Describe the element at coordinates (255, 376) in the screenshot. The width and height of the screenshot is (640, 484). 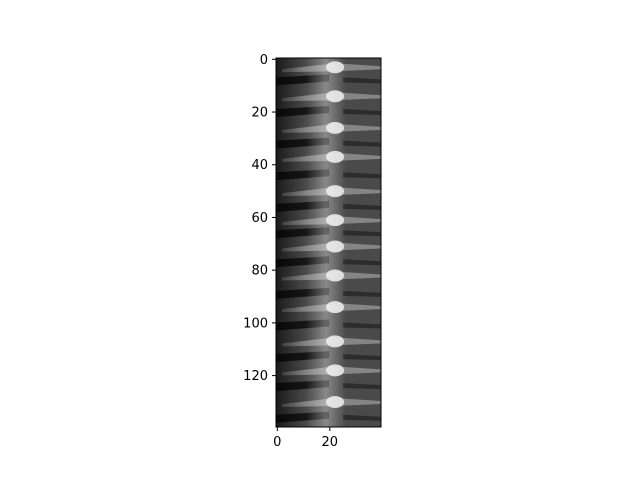
I see `y-tick-label: 120` at that location.